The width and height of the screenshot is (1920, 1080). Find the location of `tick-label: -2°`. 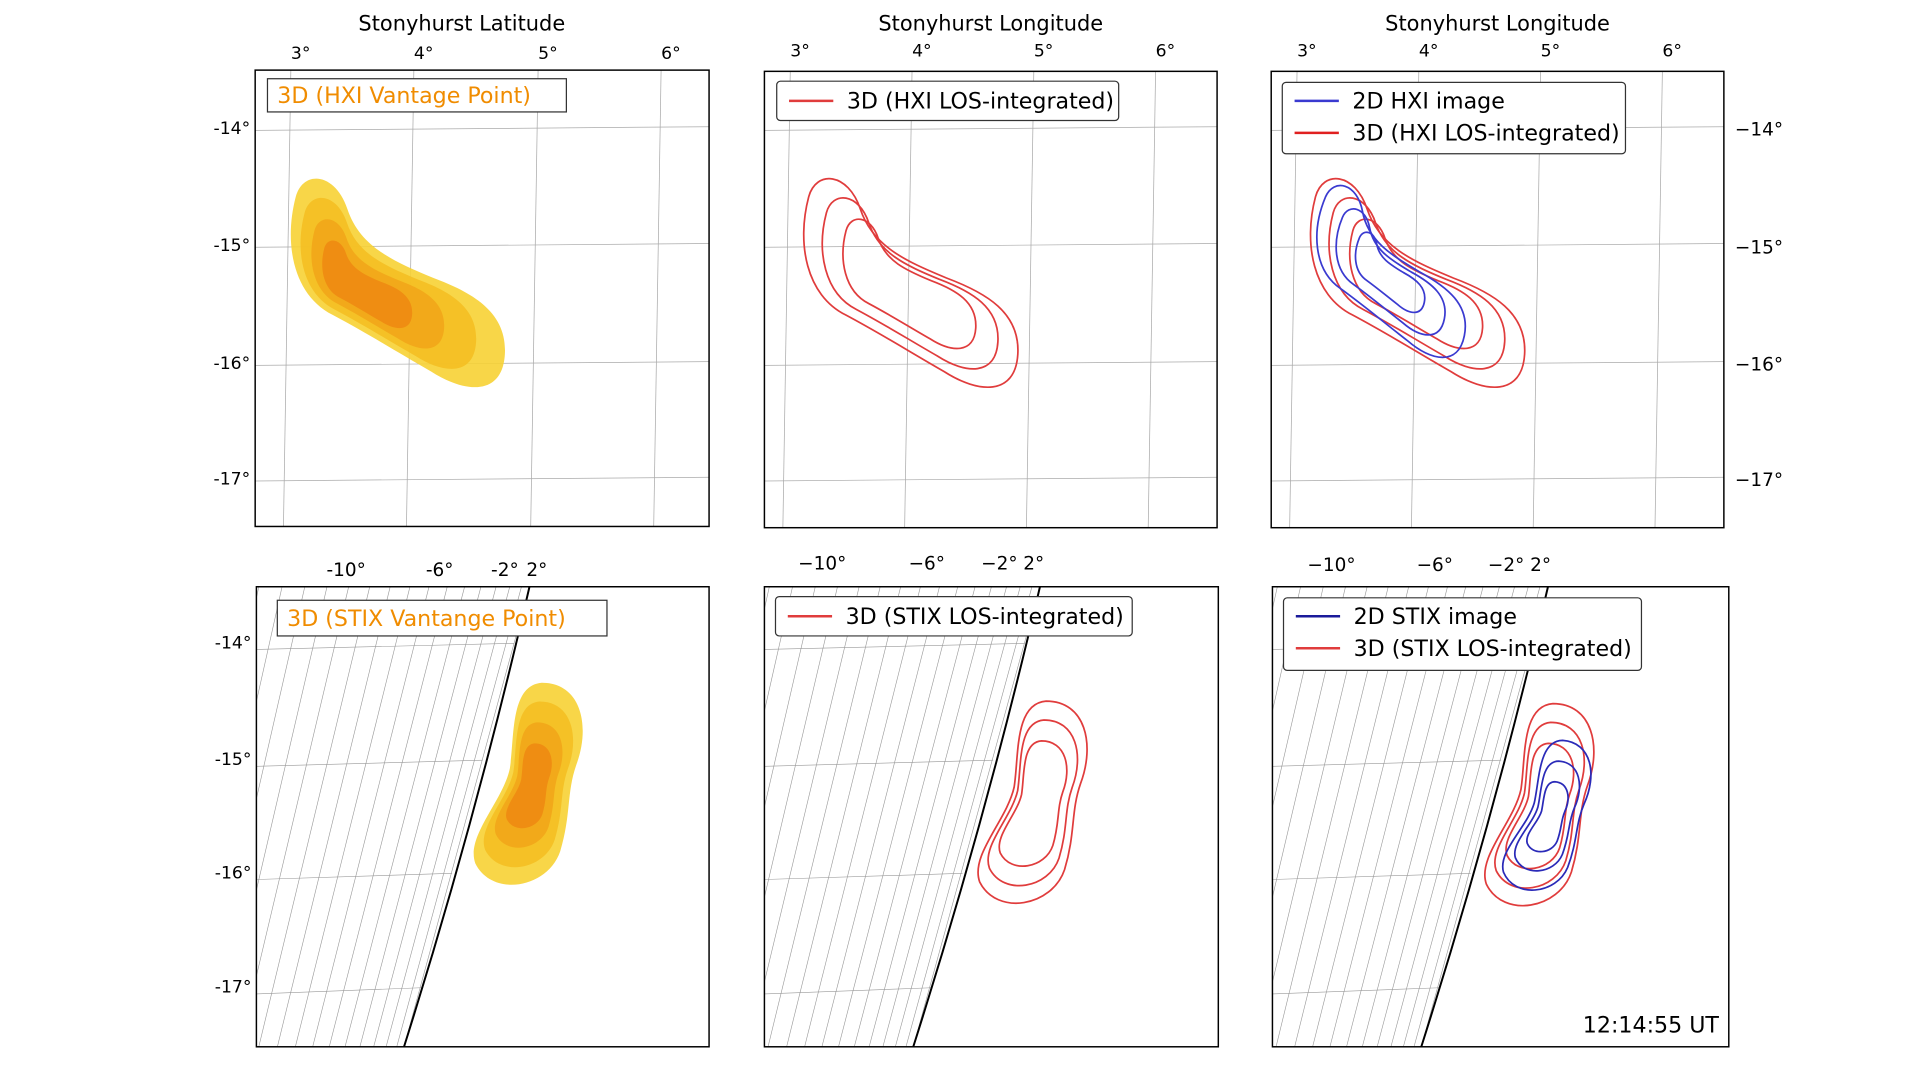

tick-label: -2° is located at coordinates (505, 570).